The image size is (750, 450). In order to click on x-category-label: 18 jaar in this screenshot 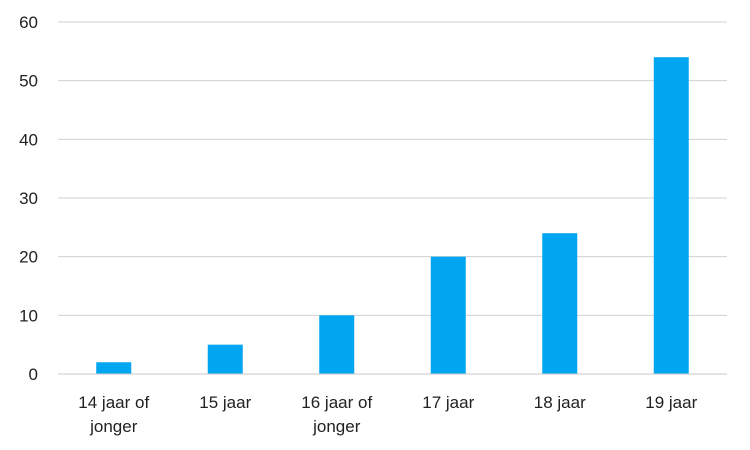, I will do `click(560, 402)`.